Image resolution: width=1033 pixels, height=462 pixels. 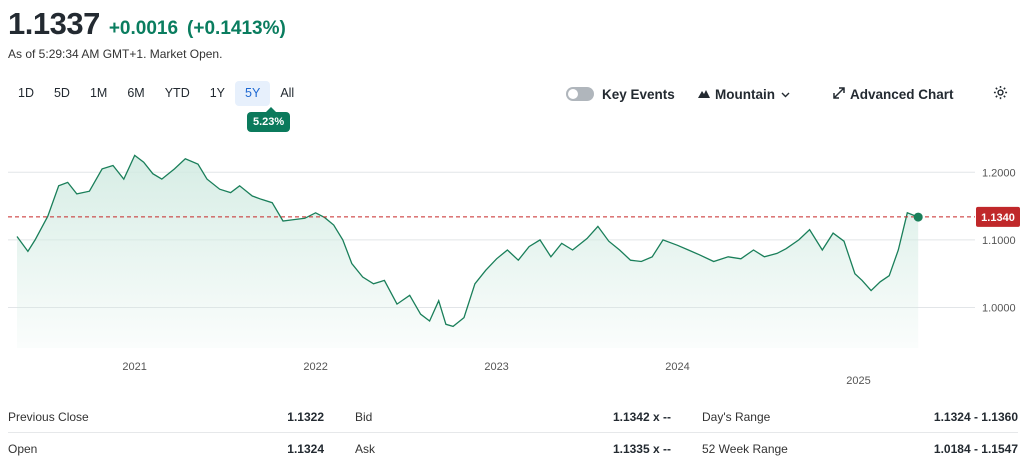 I want to click on previous-close-value: 1.1340, so click(x=998, y=218).